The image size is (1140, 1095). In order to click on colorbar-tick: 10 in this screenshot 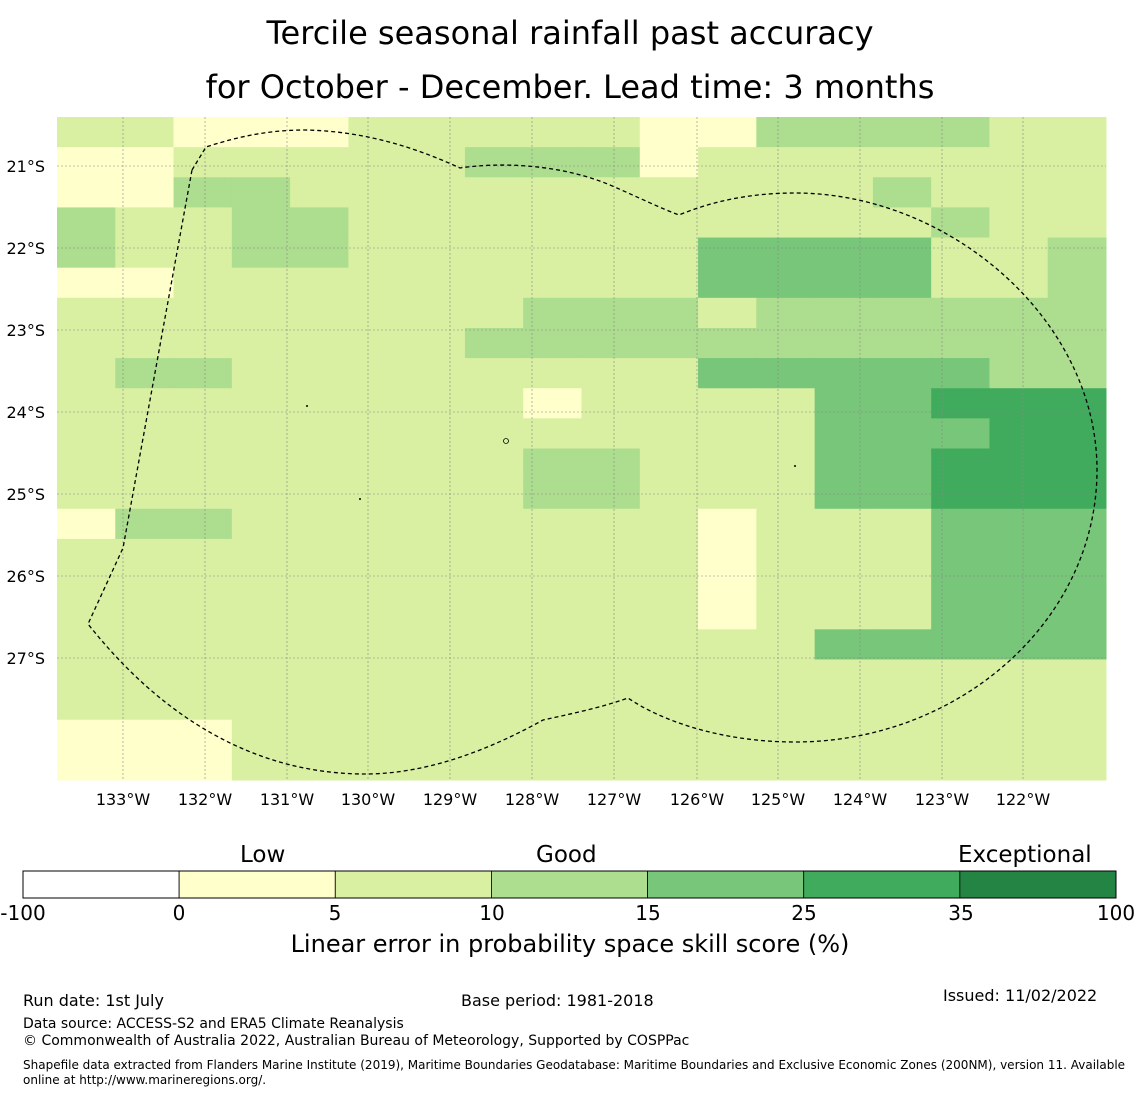, I will do `click(492, 913)`.